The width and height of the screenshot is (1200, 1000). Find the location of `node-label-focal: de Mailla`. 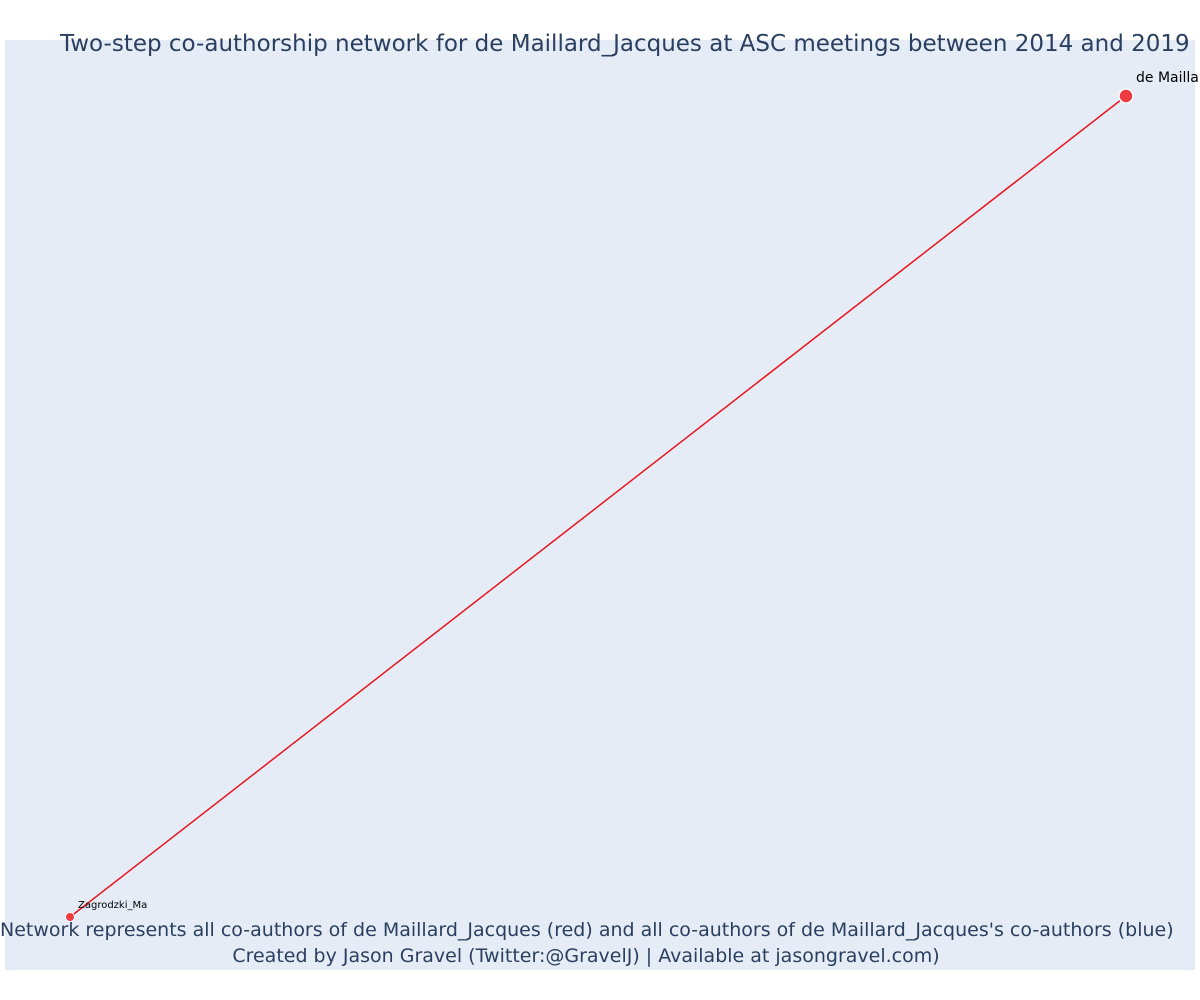

node-label-focal: de Mailla is located at coordinates (1167, 78).